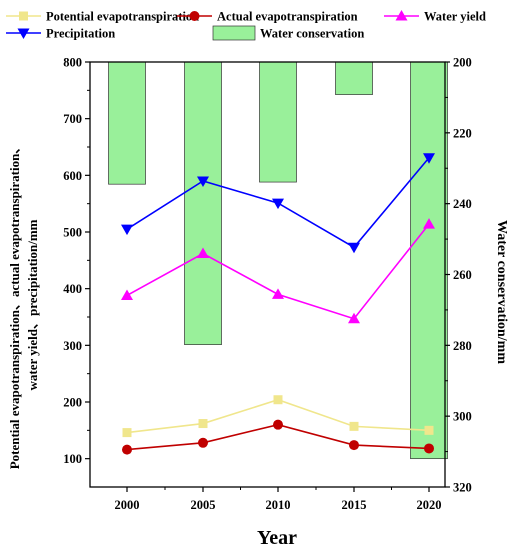 This screenshot has height=550, width=517. I want to click on legend-item-actual-evapotranspiration: Actual evapotranspiration, so click(267, 17).